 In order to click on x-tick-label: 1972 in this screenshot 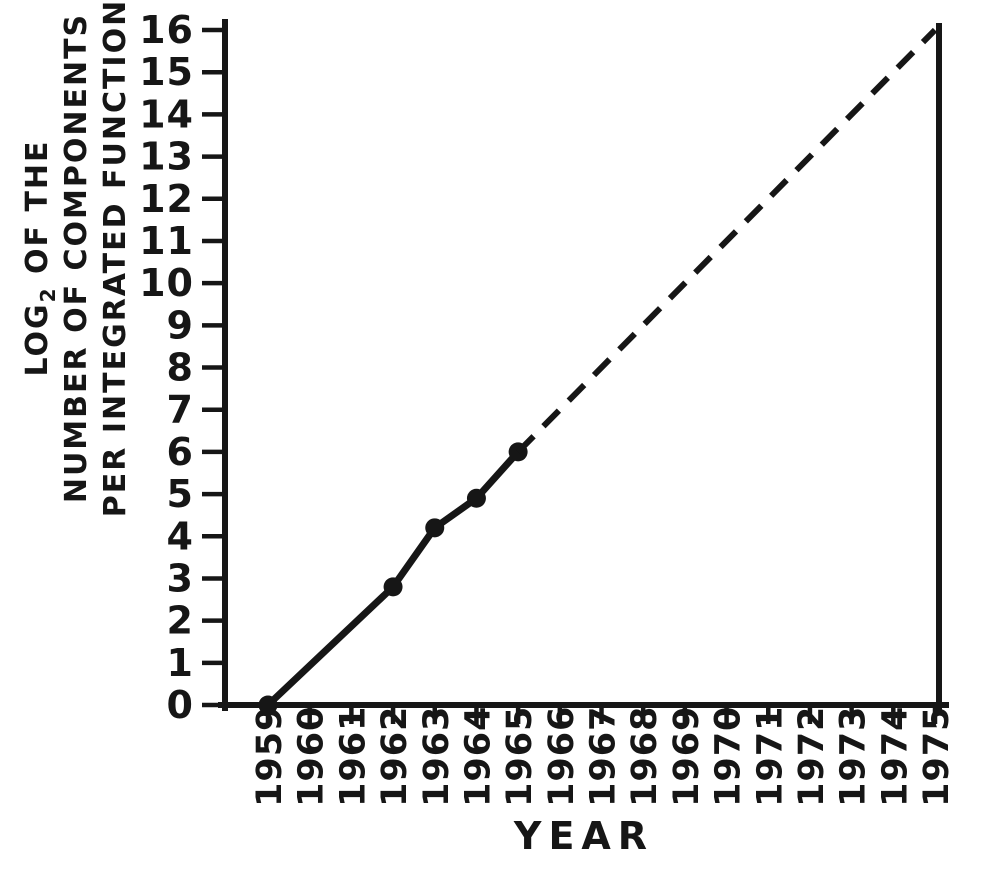, I will do `click(812, 756)`.